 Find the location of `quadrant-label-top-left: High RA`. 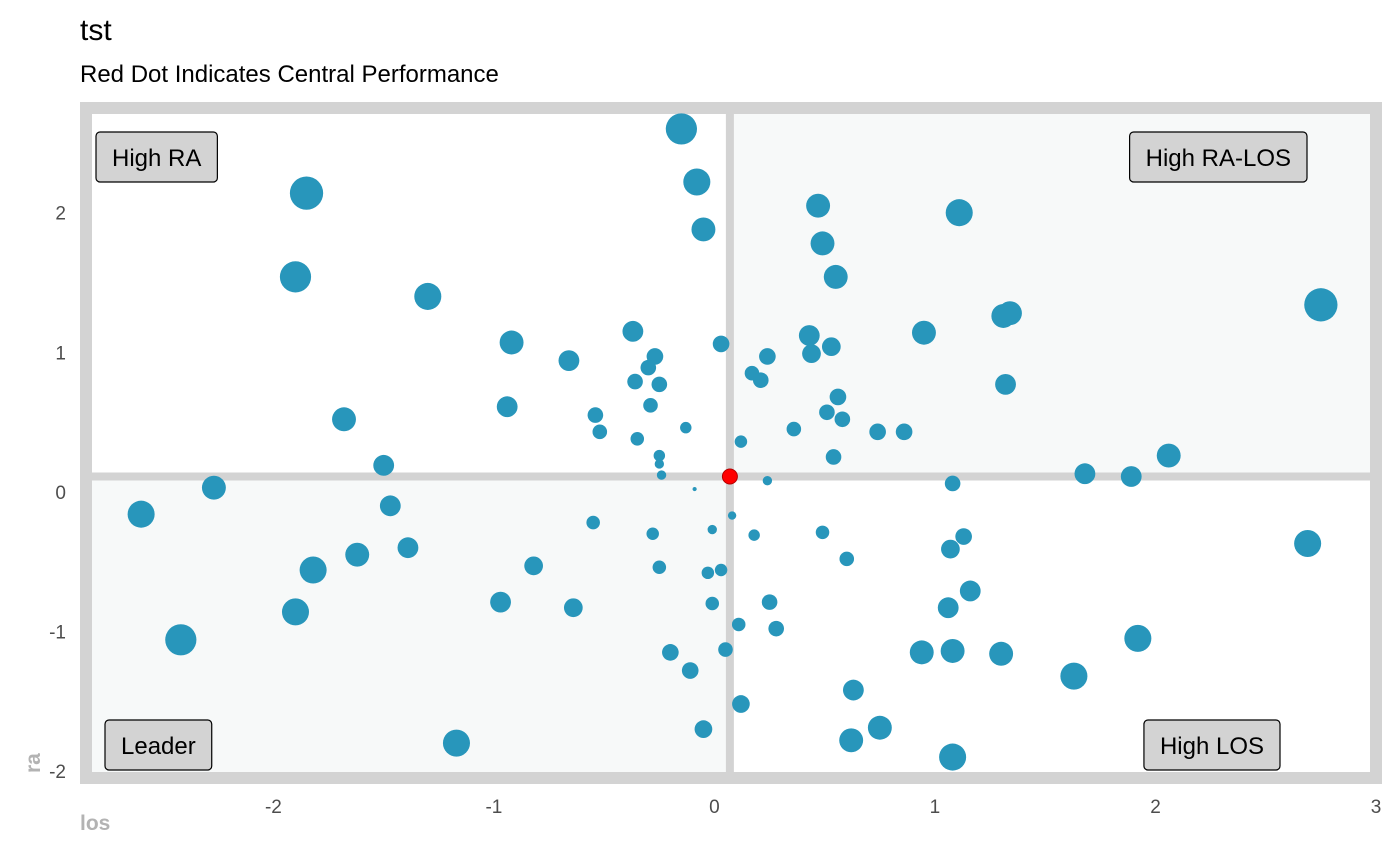

quadrant-label-top-left: High RA is located at coordinates (156, 157).